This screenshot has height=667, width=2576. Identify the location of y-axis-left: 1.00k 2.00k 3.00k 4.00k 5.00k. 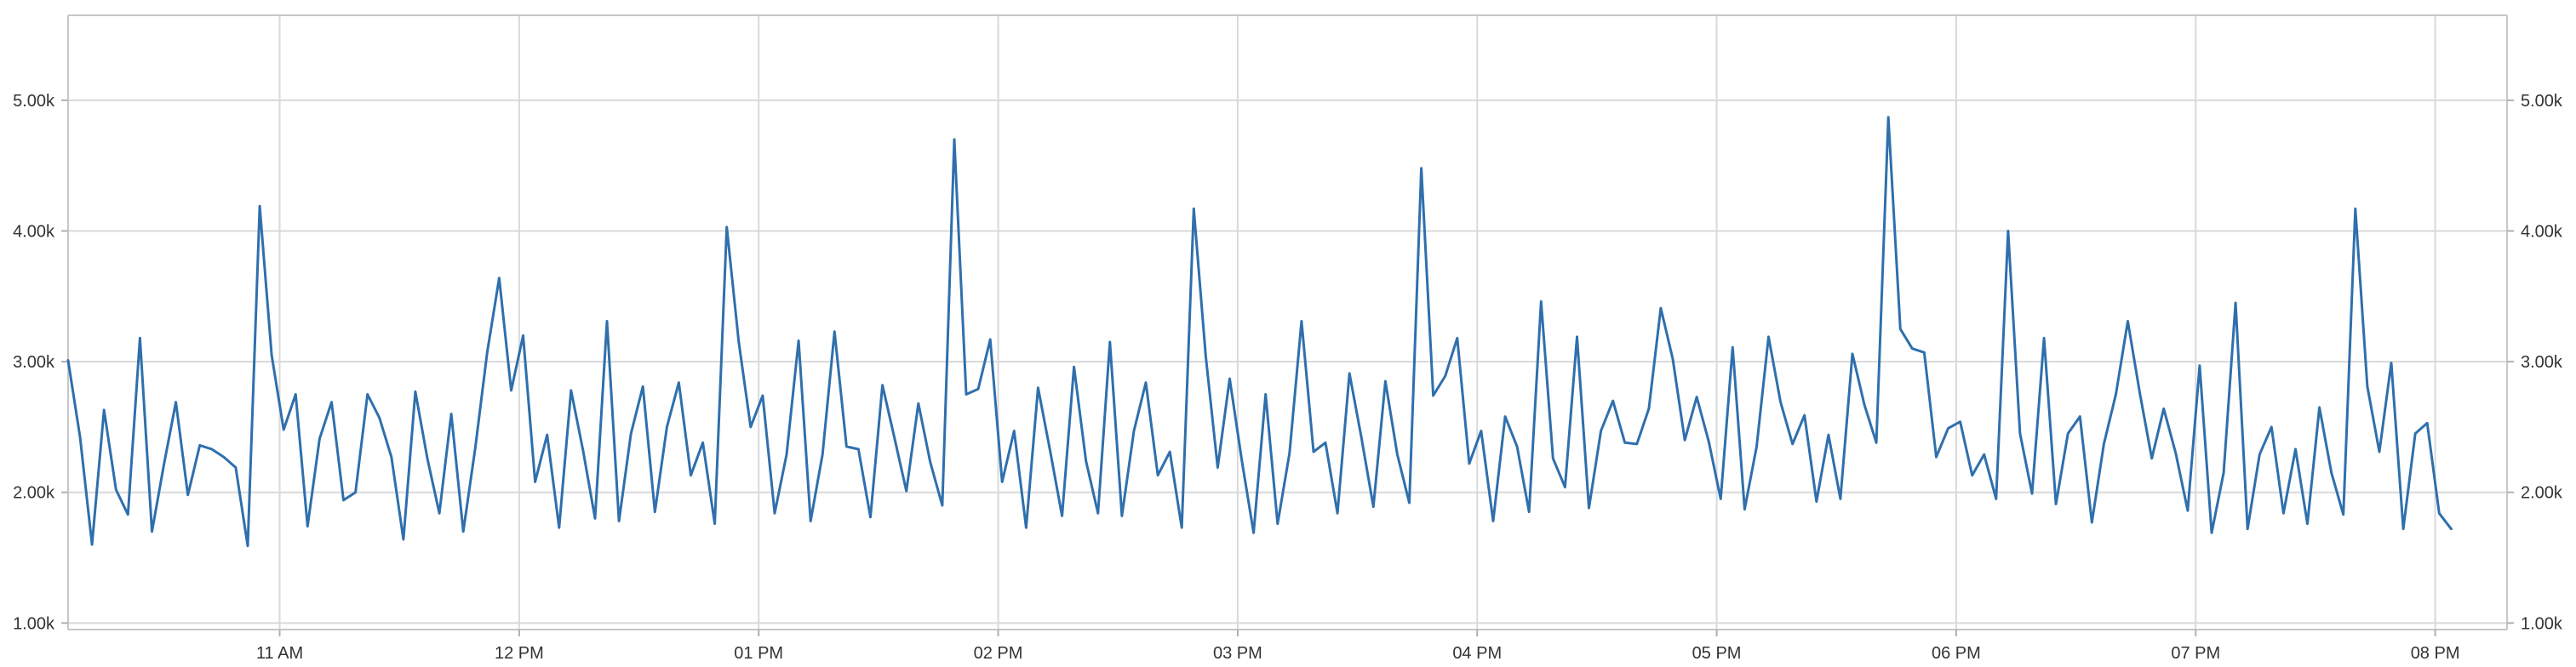
(40, 362).